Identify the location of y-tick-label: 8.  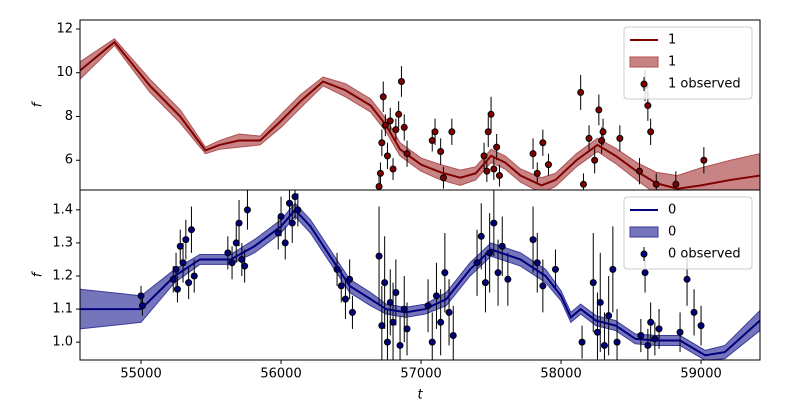
(69, 116).